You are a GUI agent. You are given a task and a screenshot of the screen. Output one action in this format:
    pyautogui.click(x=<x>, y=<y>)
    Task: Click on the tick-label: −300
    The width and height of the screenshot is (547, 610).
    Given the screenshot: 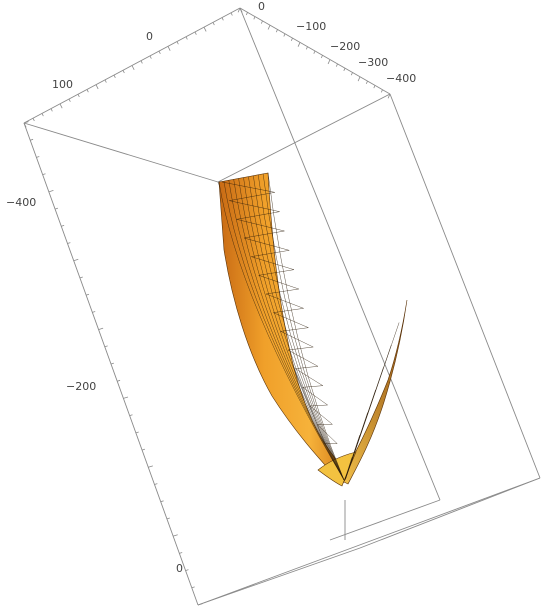 What is the action you would take?
    pyautogui.click(x=373, y=62)
    